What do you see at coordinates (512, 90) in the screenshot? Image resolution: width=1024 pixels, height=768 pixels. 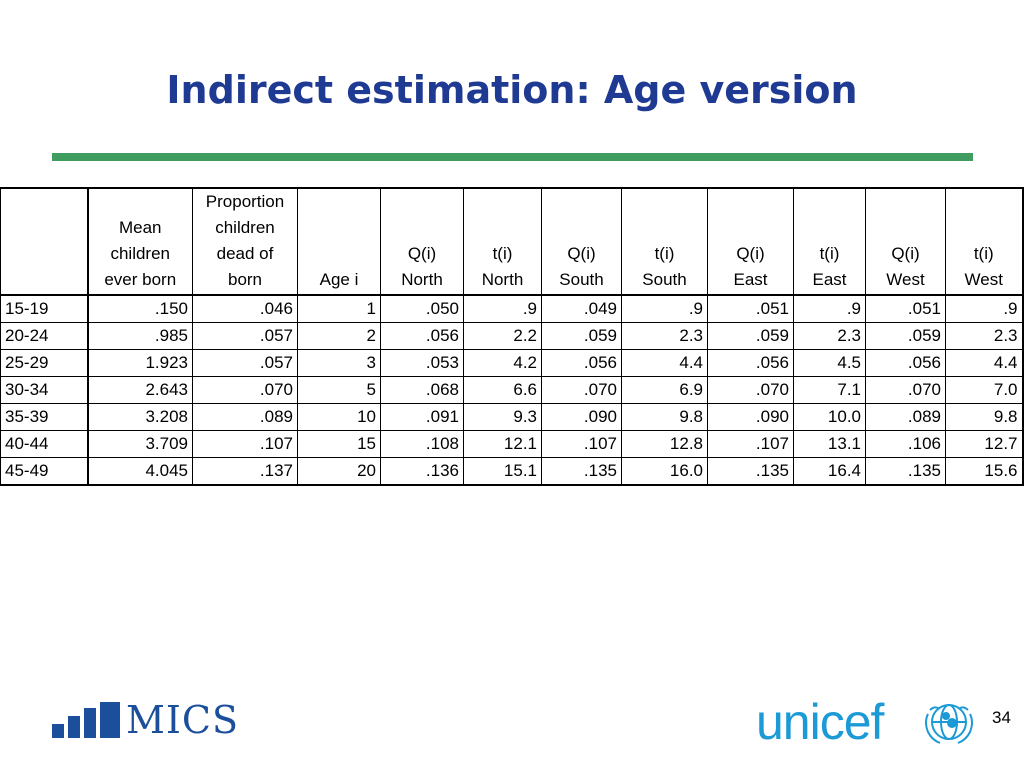 I see `slide-title: Indirect estimation: Age version` at bounding box center [512, 90].